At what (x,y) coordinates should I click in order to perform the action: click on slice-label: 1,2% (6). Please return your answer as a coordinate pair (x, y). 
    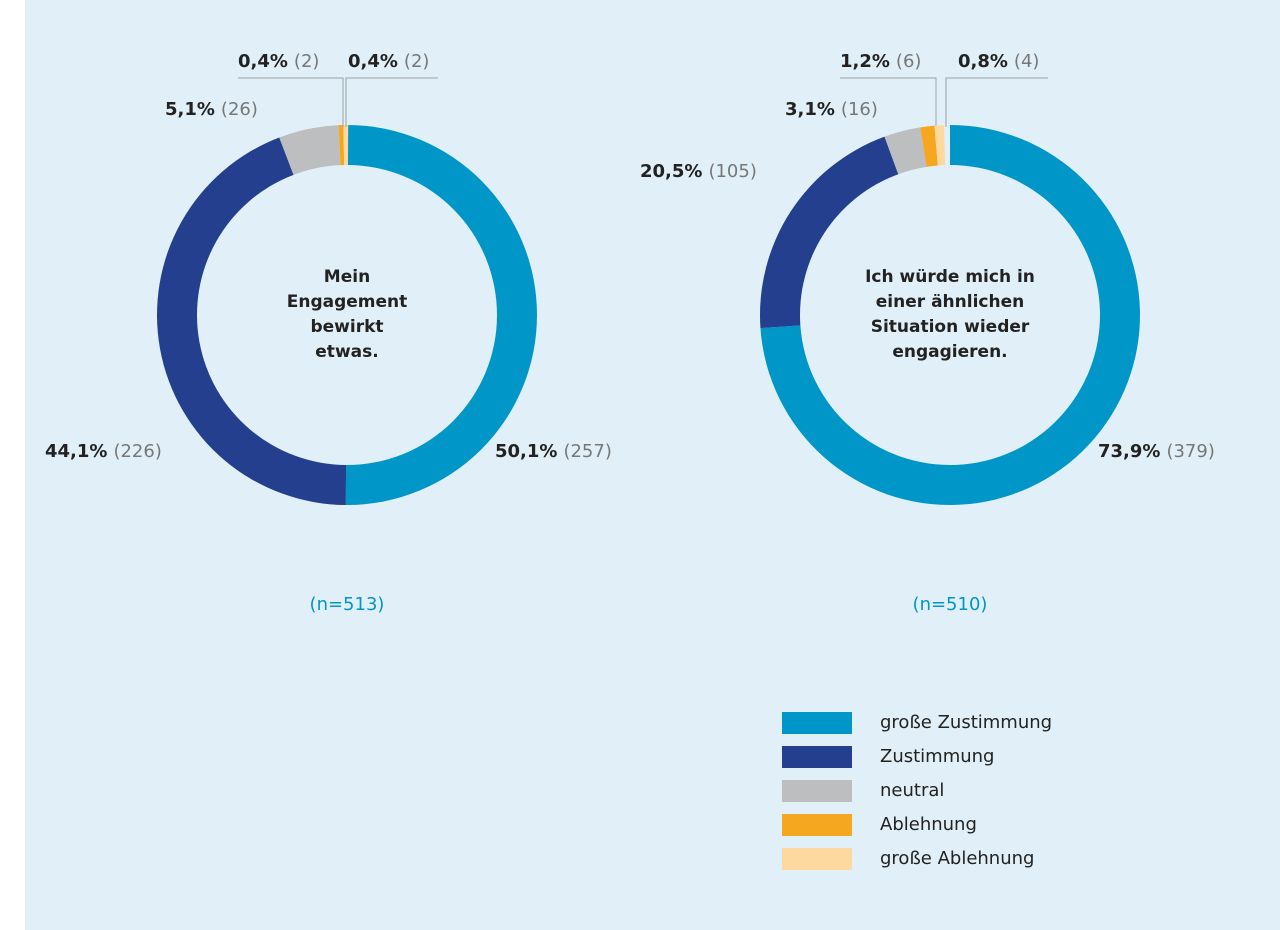
    Looking at the image, I should click on (880, 61).